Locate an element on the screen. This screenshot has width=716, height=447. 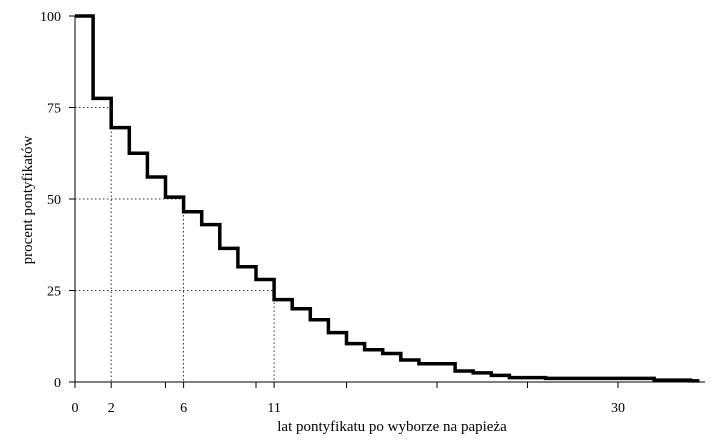
x-tick-label: 2 is located at coordinates (111, 408).